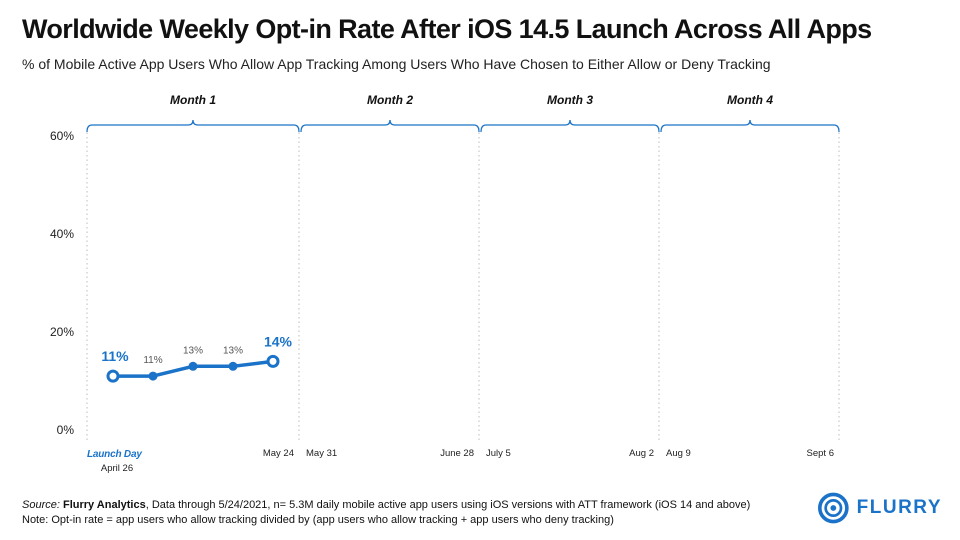 The width and height of the screenshot is (960, 540). What do you see at coordinates (820, 453) in the screenshot?
I see `x-tick-label: Sept 6` at bounding box center [820, 453].